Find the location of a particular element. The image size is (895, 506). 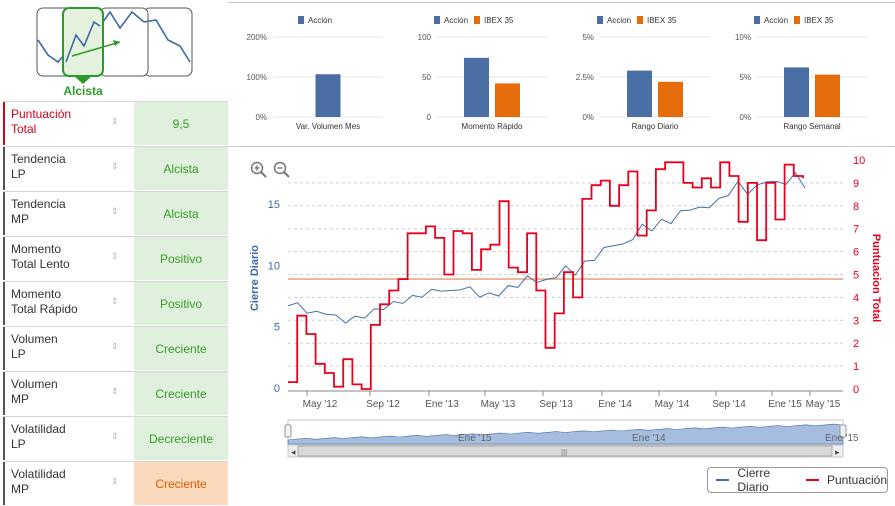

scrollbar-grip: ||| is located at coordinates (564, 452).